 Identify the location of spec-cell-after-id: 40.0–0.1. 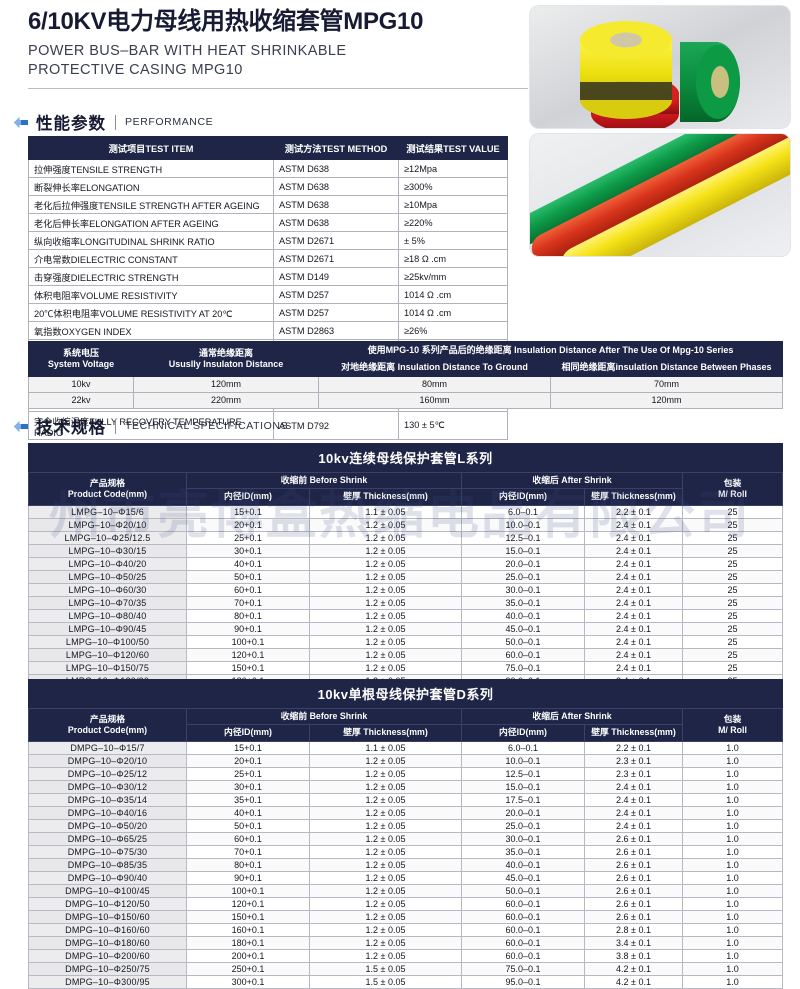
(523, 615).